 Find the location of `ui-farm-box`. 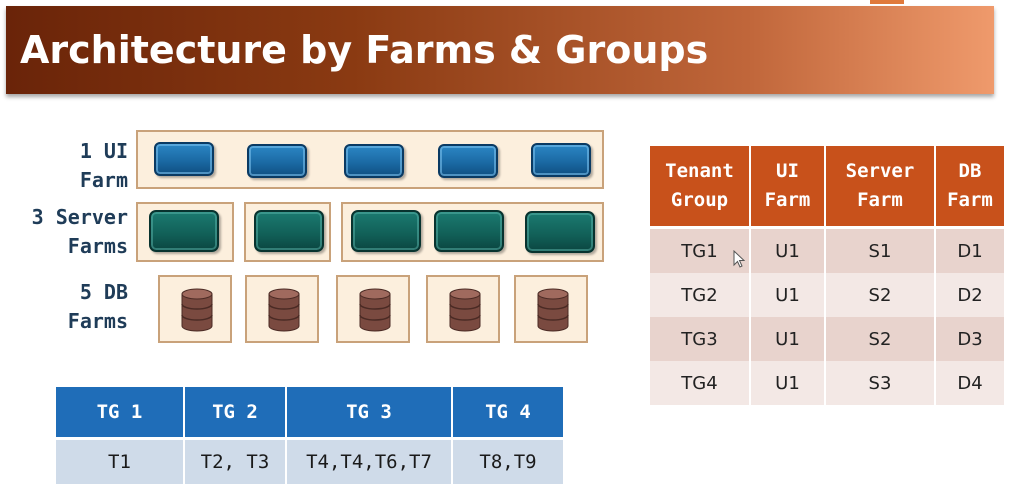

ui-farm-box is located at coordinates (370, 159).